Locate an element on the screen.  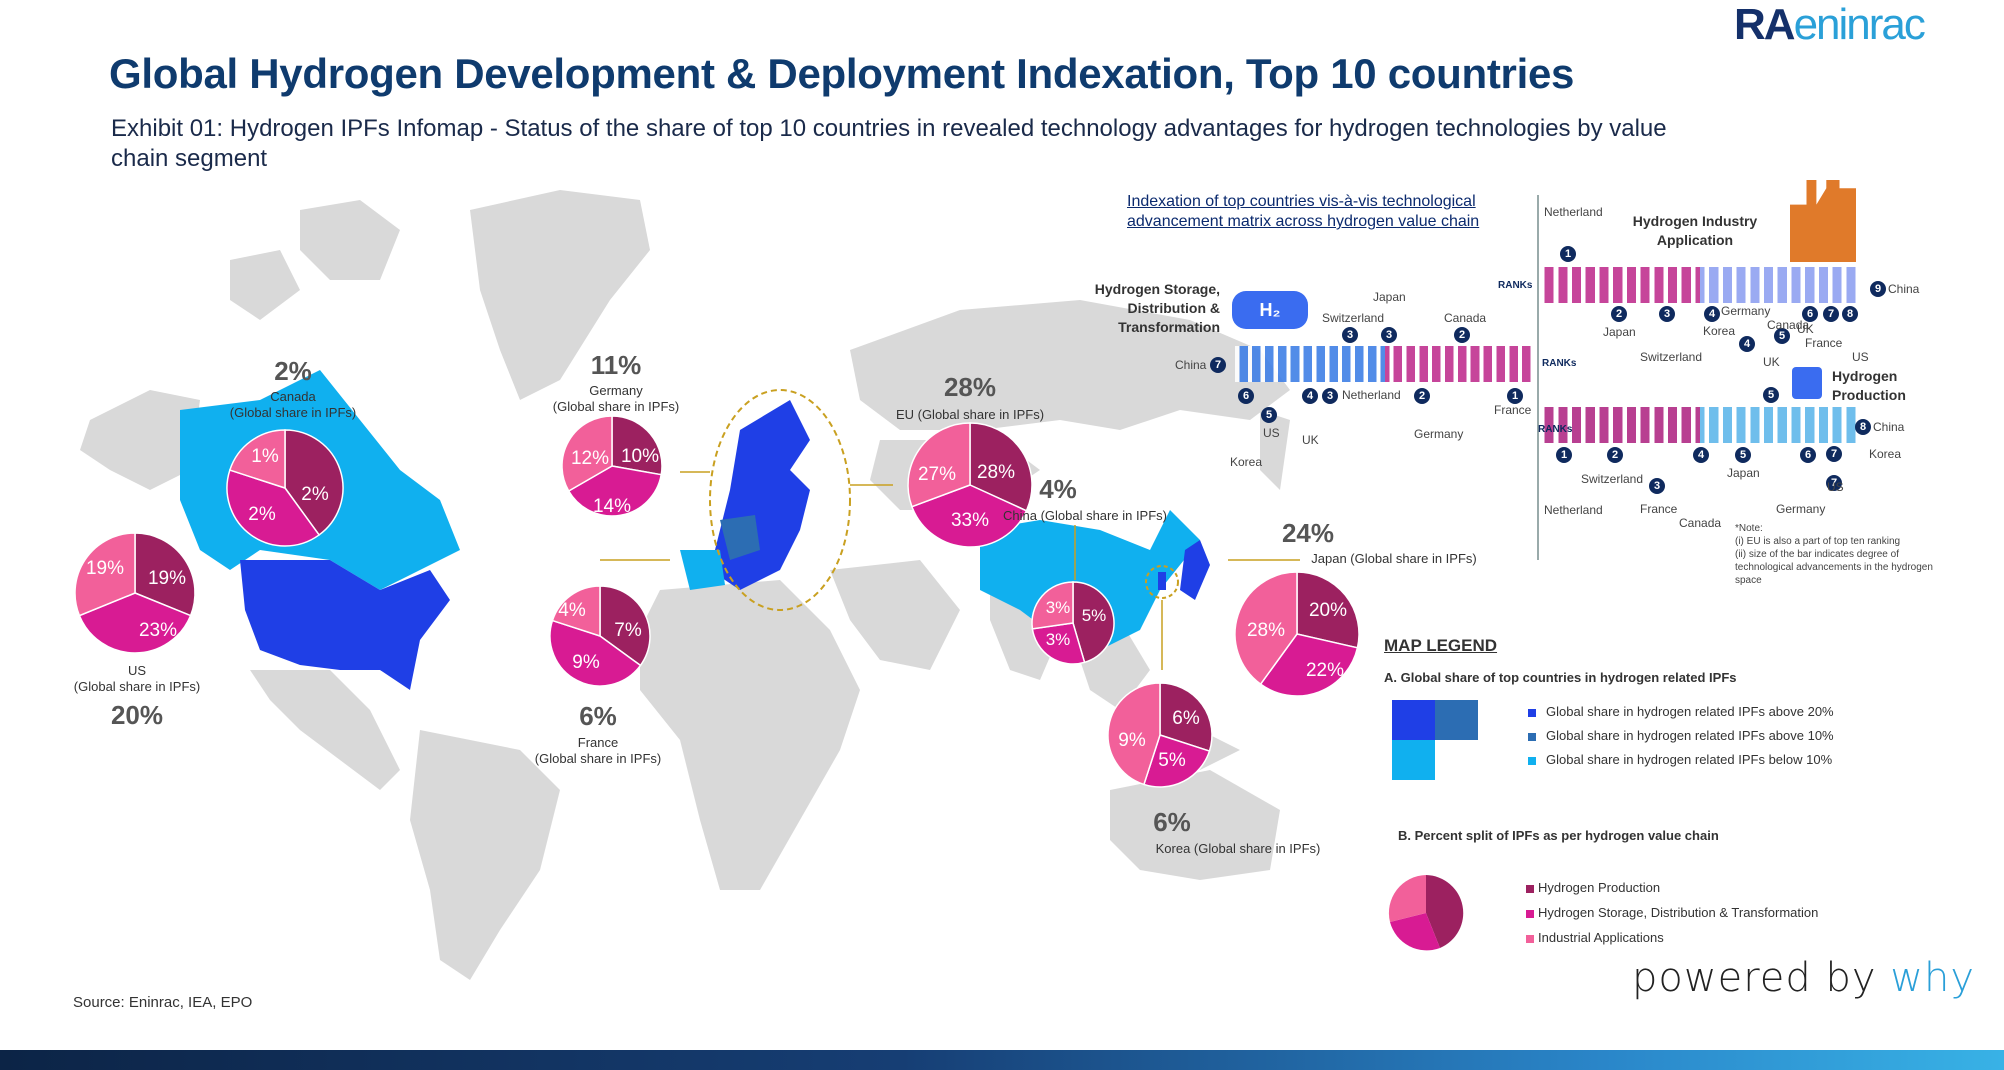
pie-france-label: 4% is located at coordinates (572, 610).